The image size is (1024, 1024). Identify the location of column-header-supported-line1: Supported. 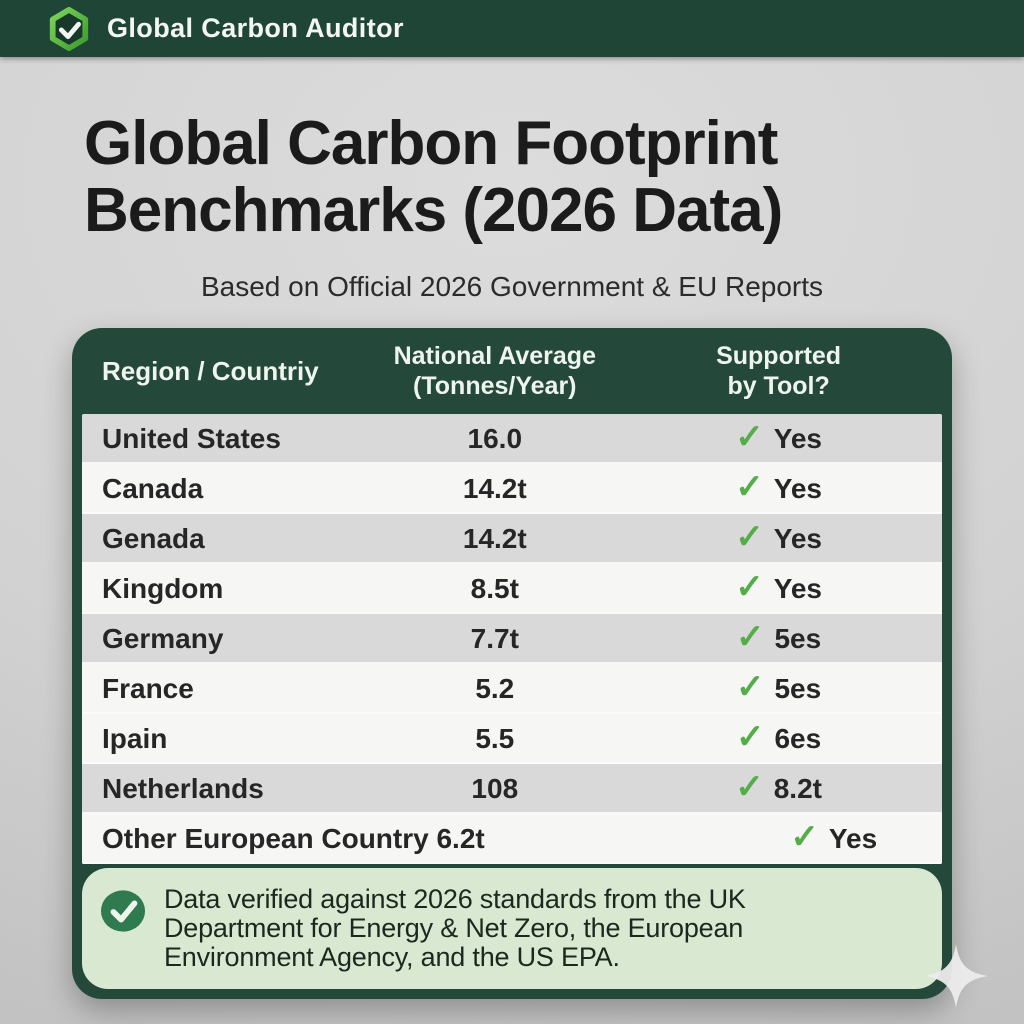
(779, 356).